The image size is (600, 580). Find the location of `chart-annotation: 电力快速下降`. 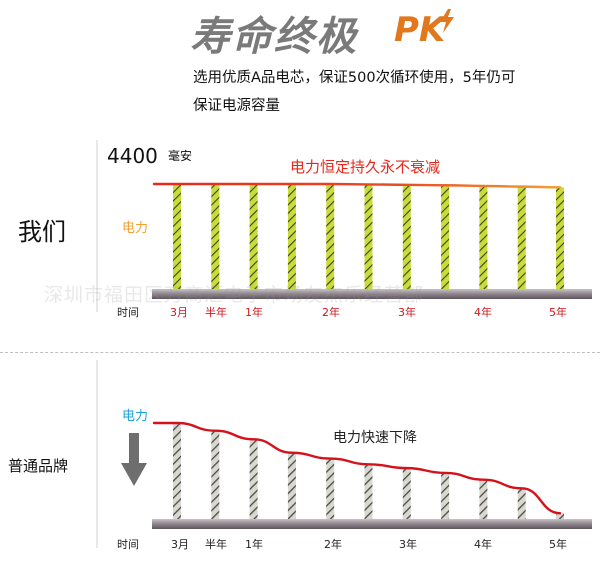

chart-annotation: 电力快速下降 is located at coordinates (375, 438).